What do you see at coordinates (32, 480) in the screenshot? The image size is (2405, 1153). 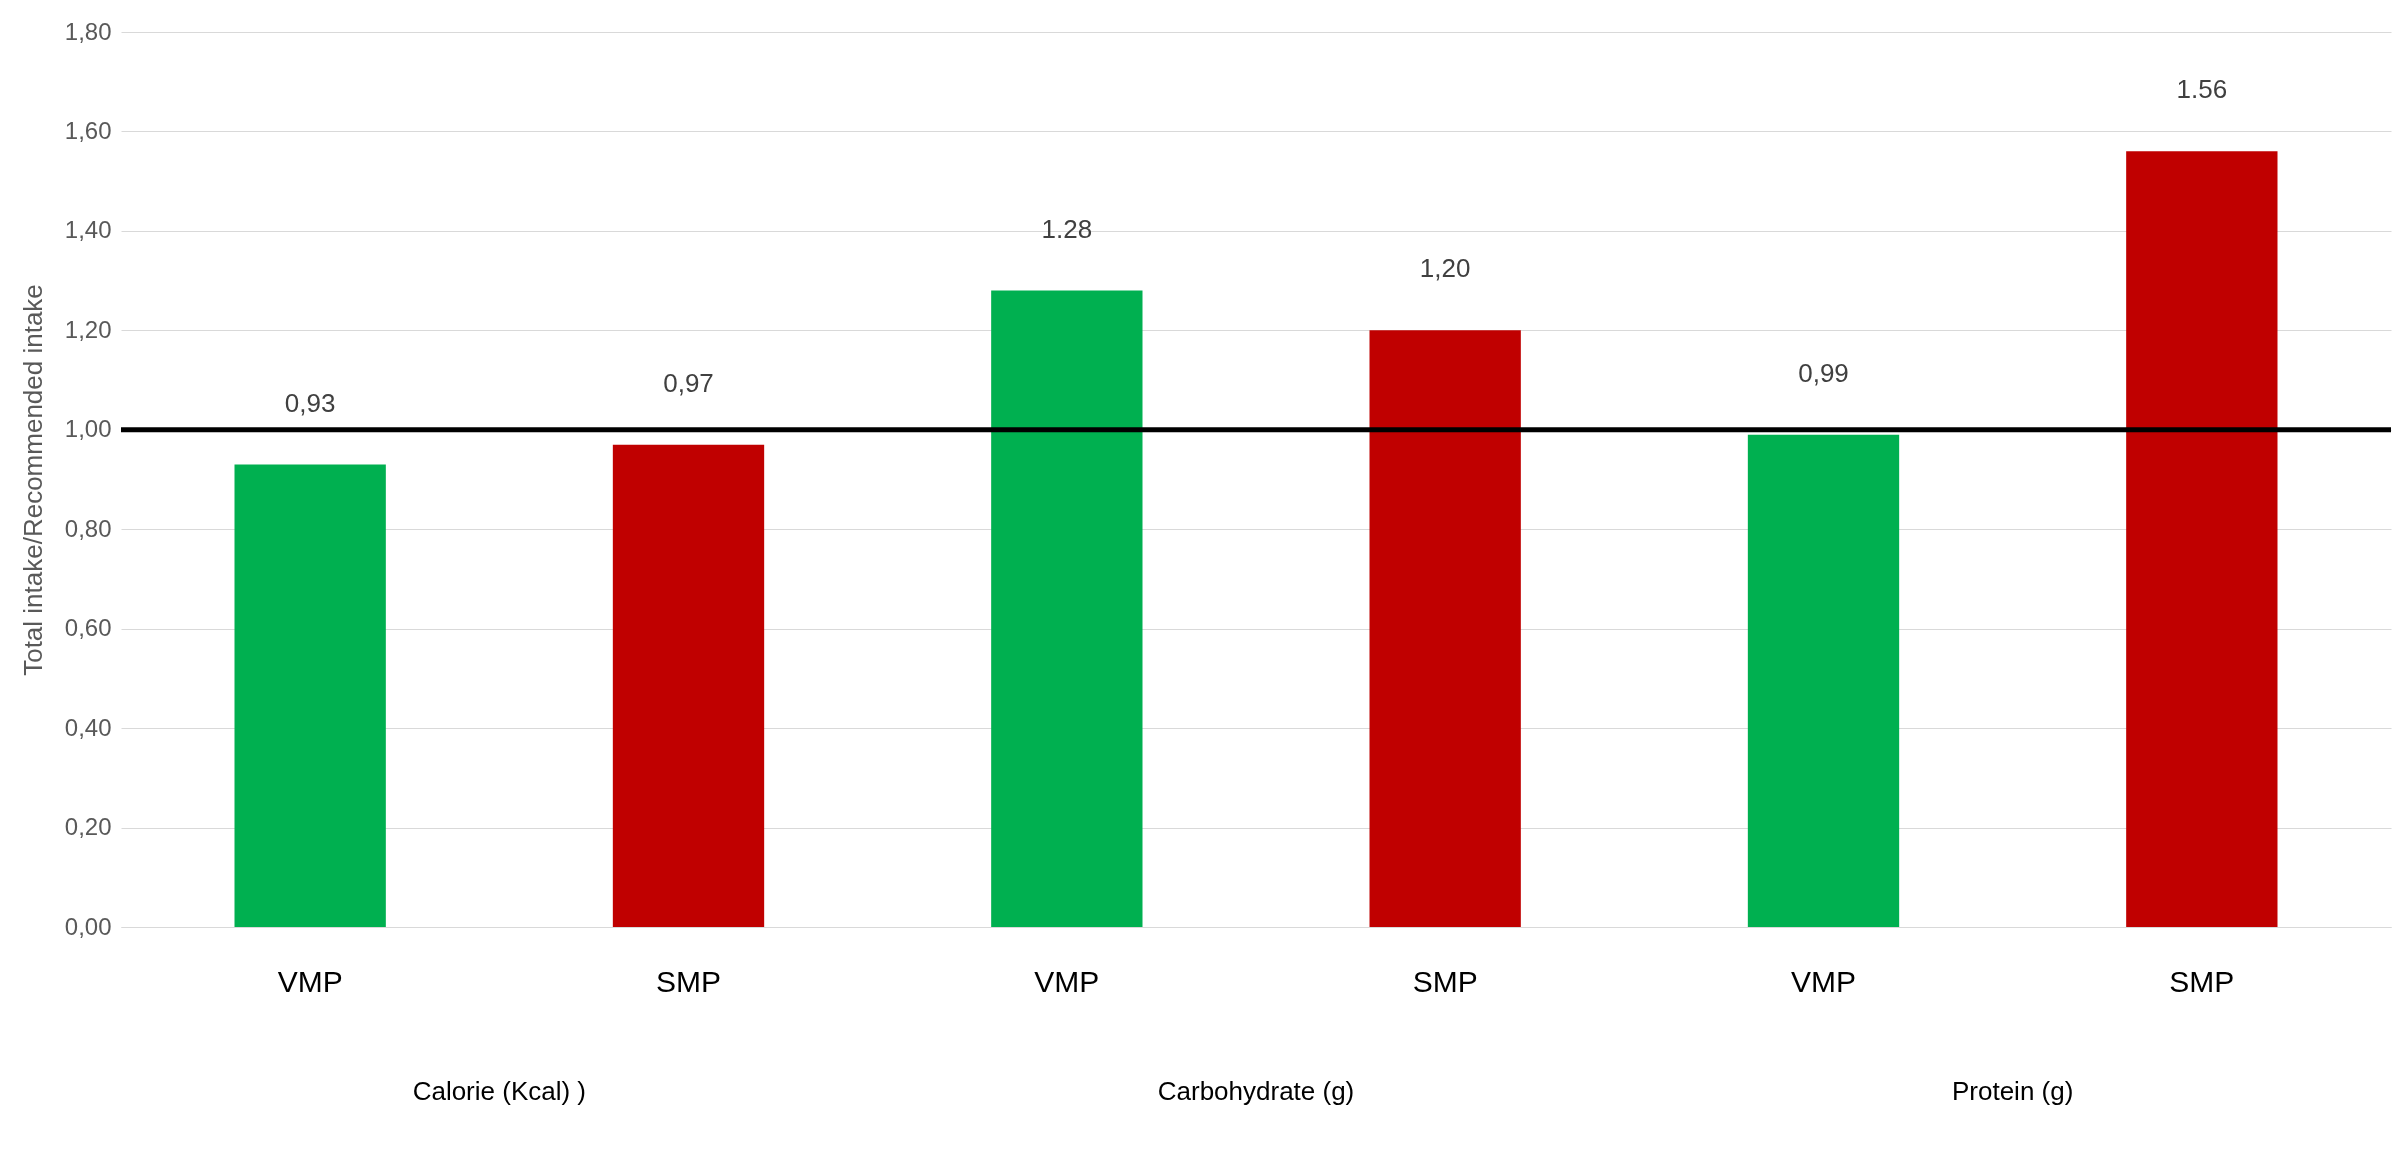 I see `y-axis-title: Total intake/Recommended intake` at bounding box center [32, 480].